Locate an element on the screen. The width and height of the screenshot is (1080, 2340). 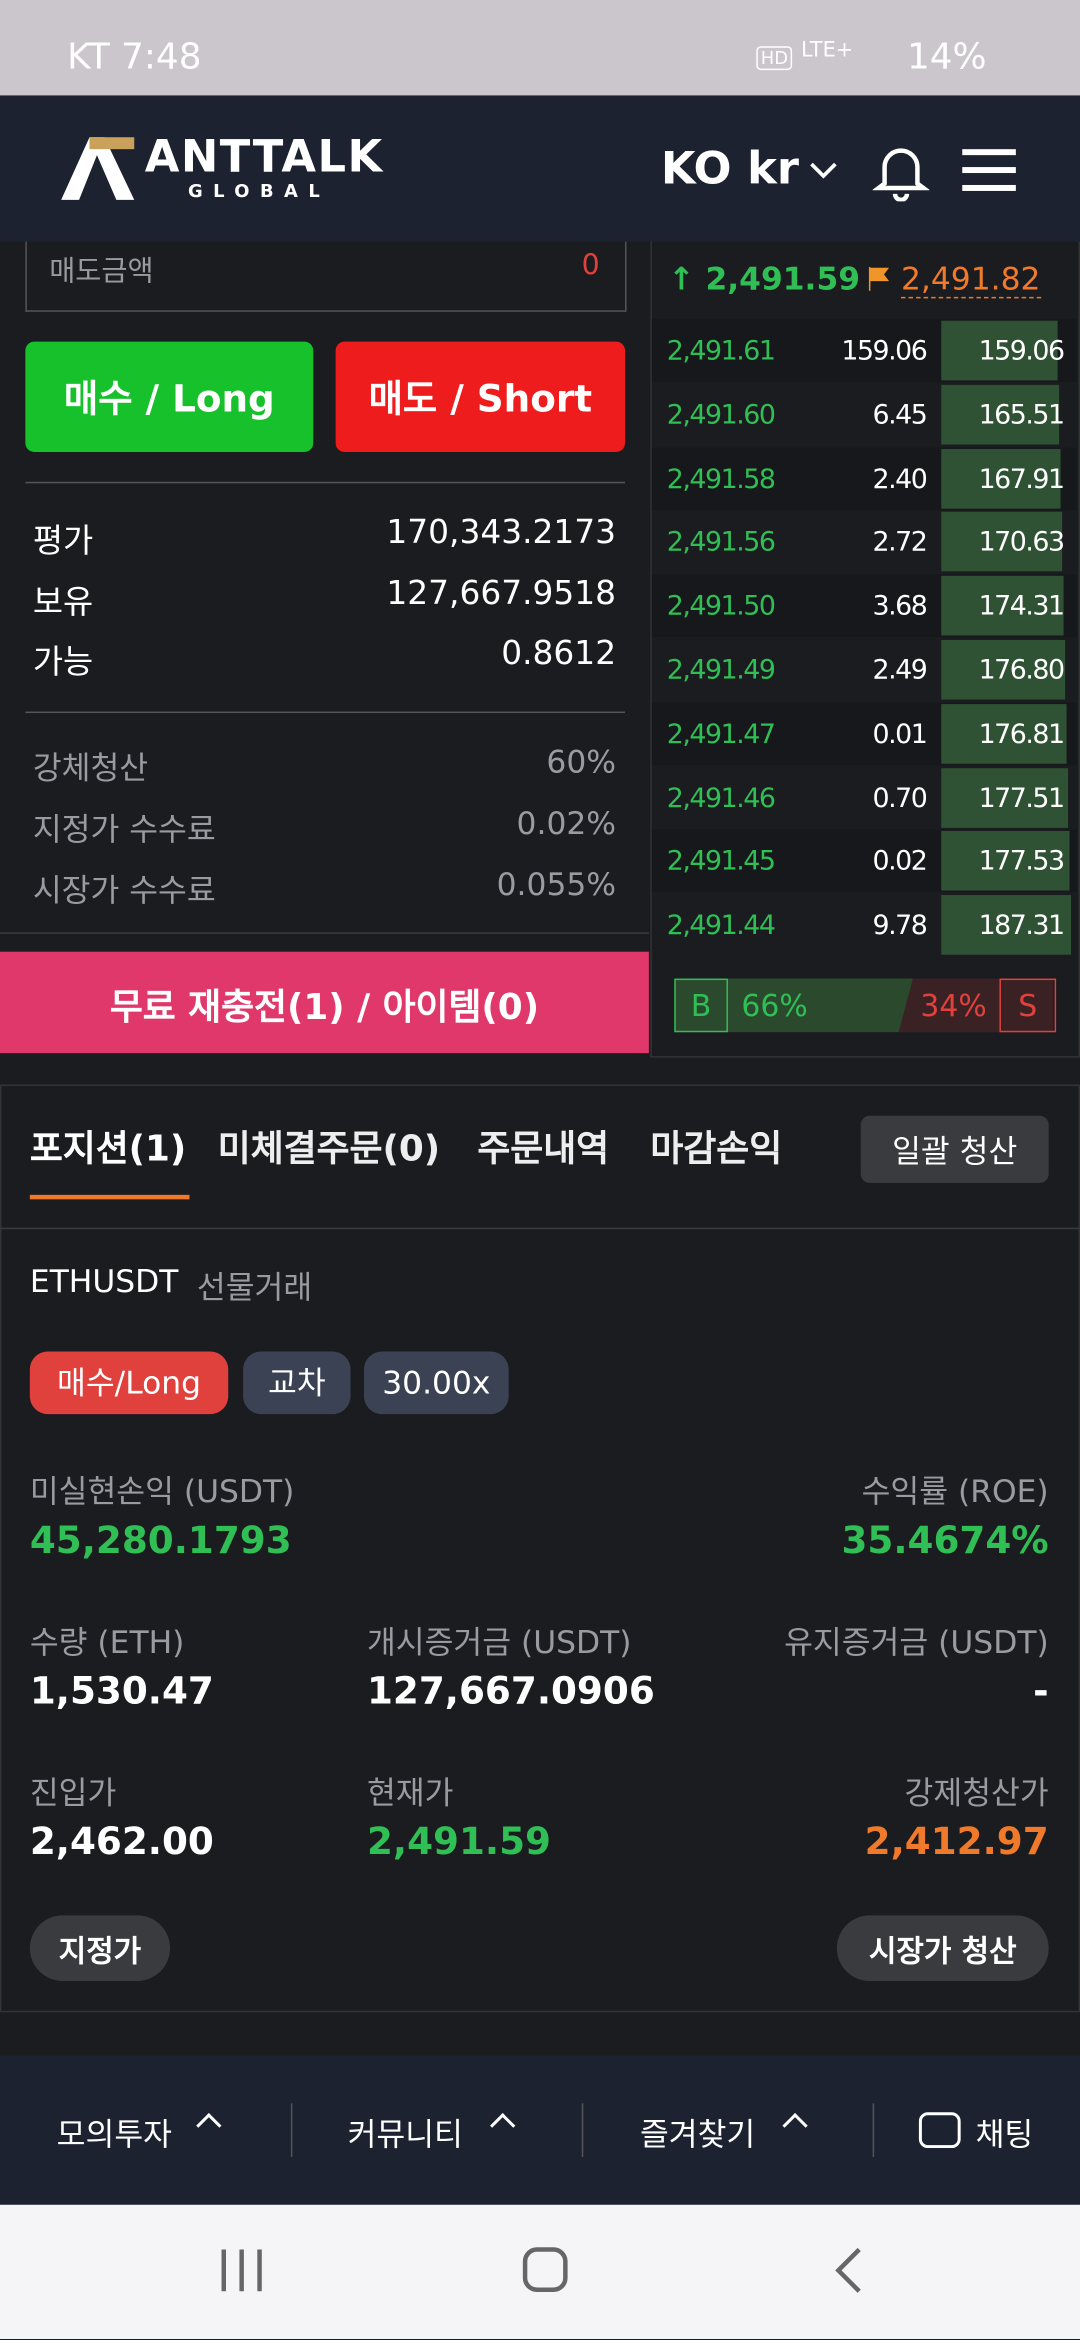
symbol: ETHUSDT is located at coordinates (104, 1281).